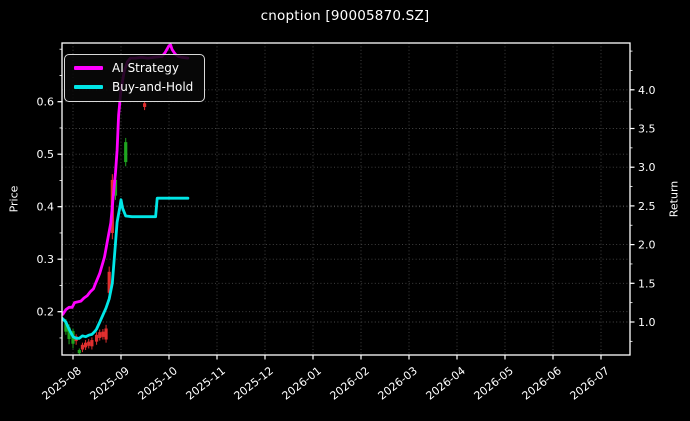 This screenshot has width=690, height=421. I want to click on ai-strategy-line-swatch, so click(88, 68).